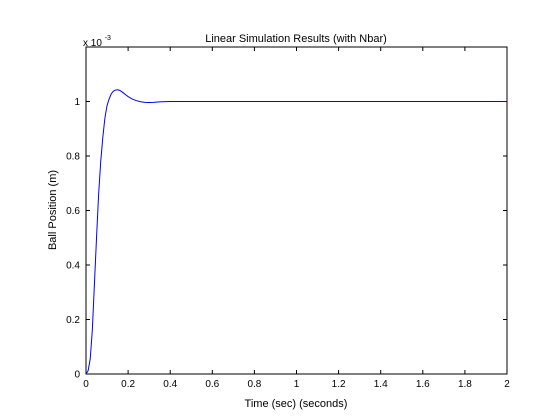 The image size is (560, 420). Describe the element at coordinates (77, 102) in the screenshot. I see `y-tick-label: 1` at that location.